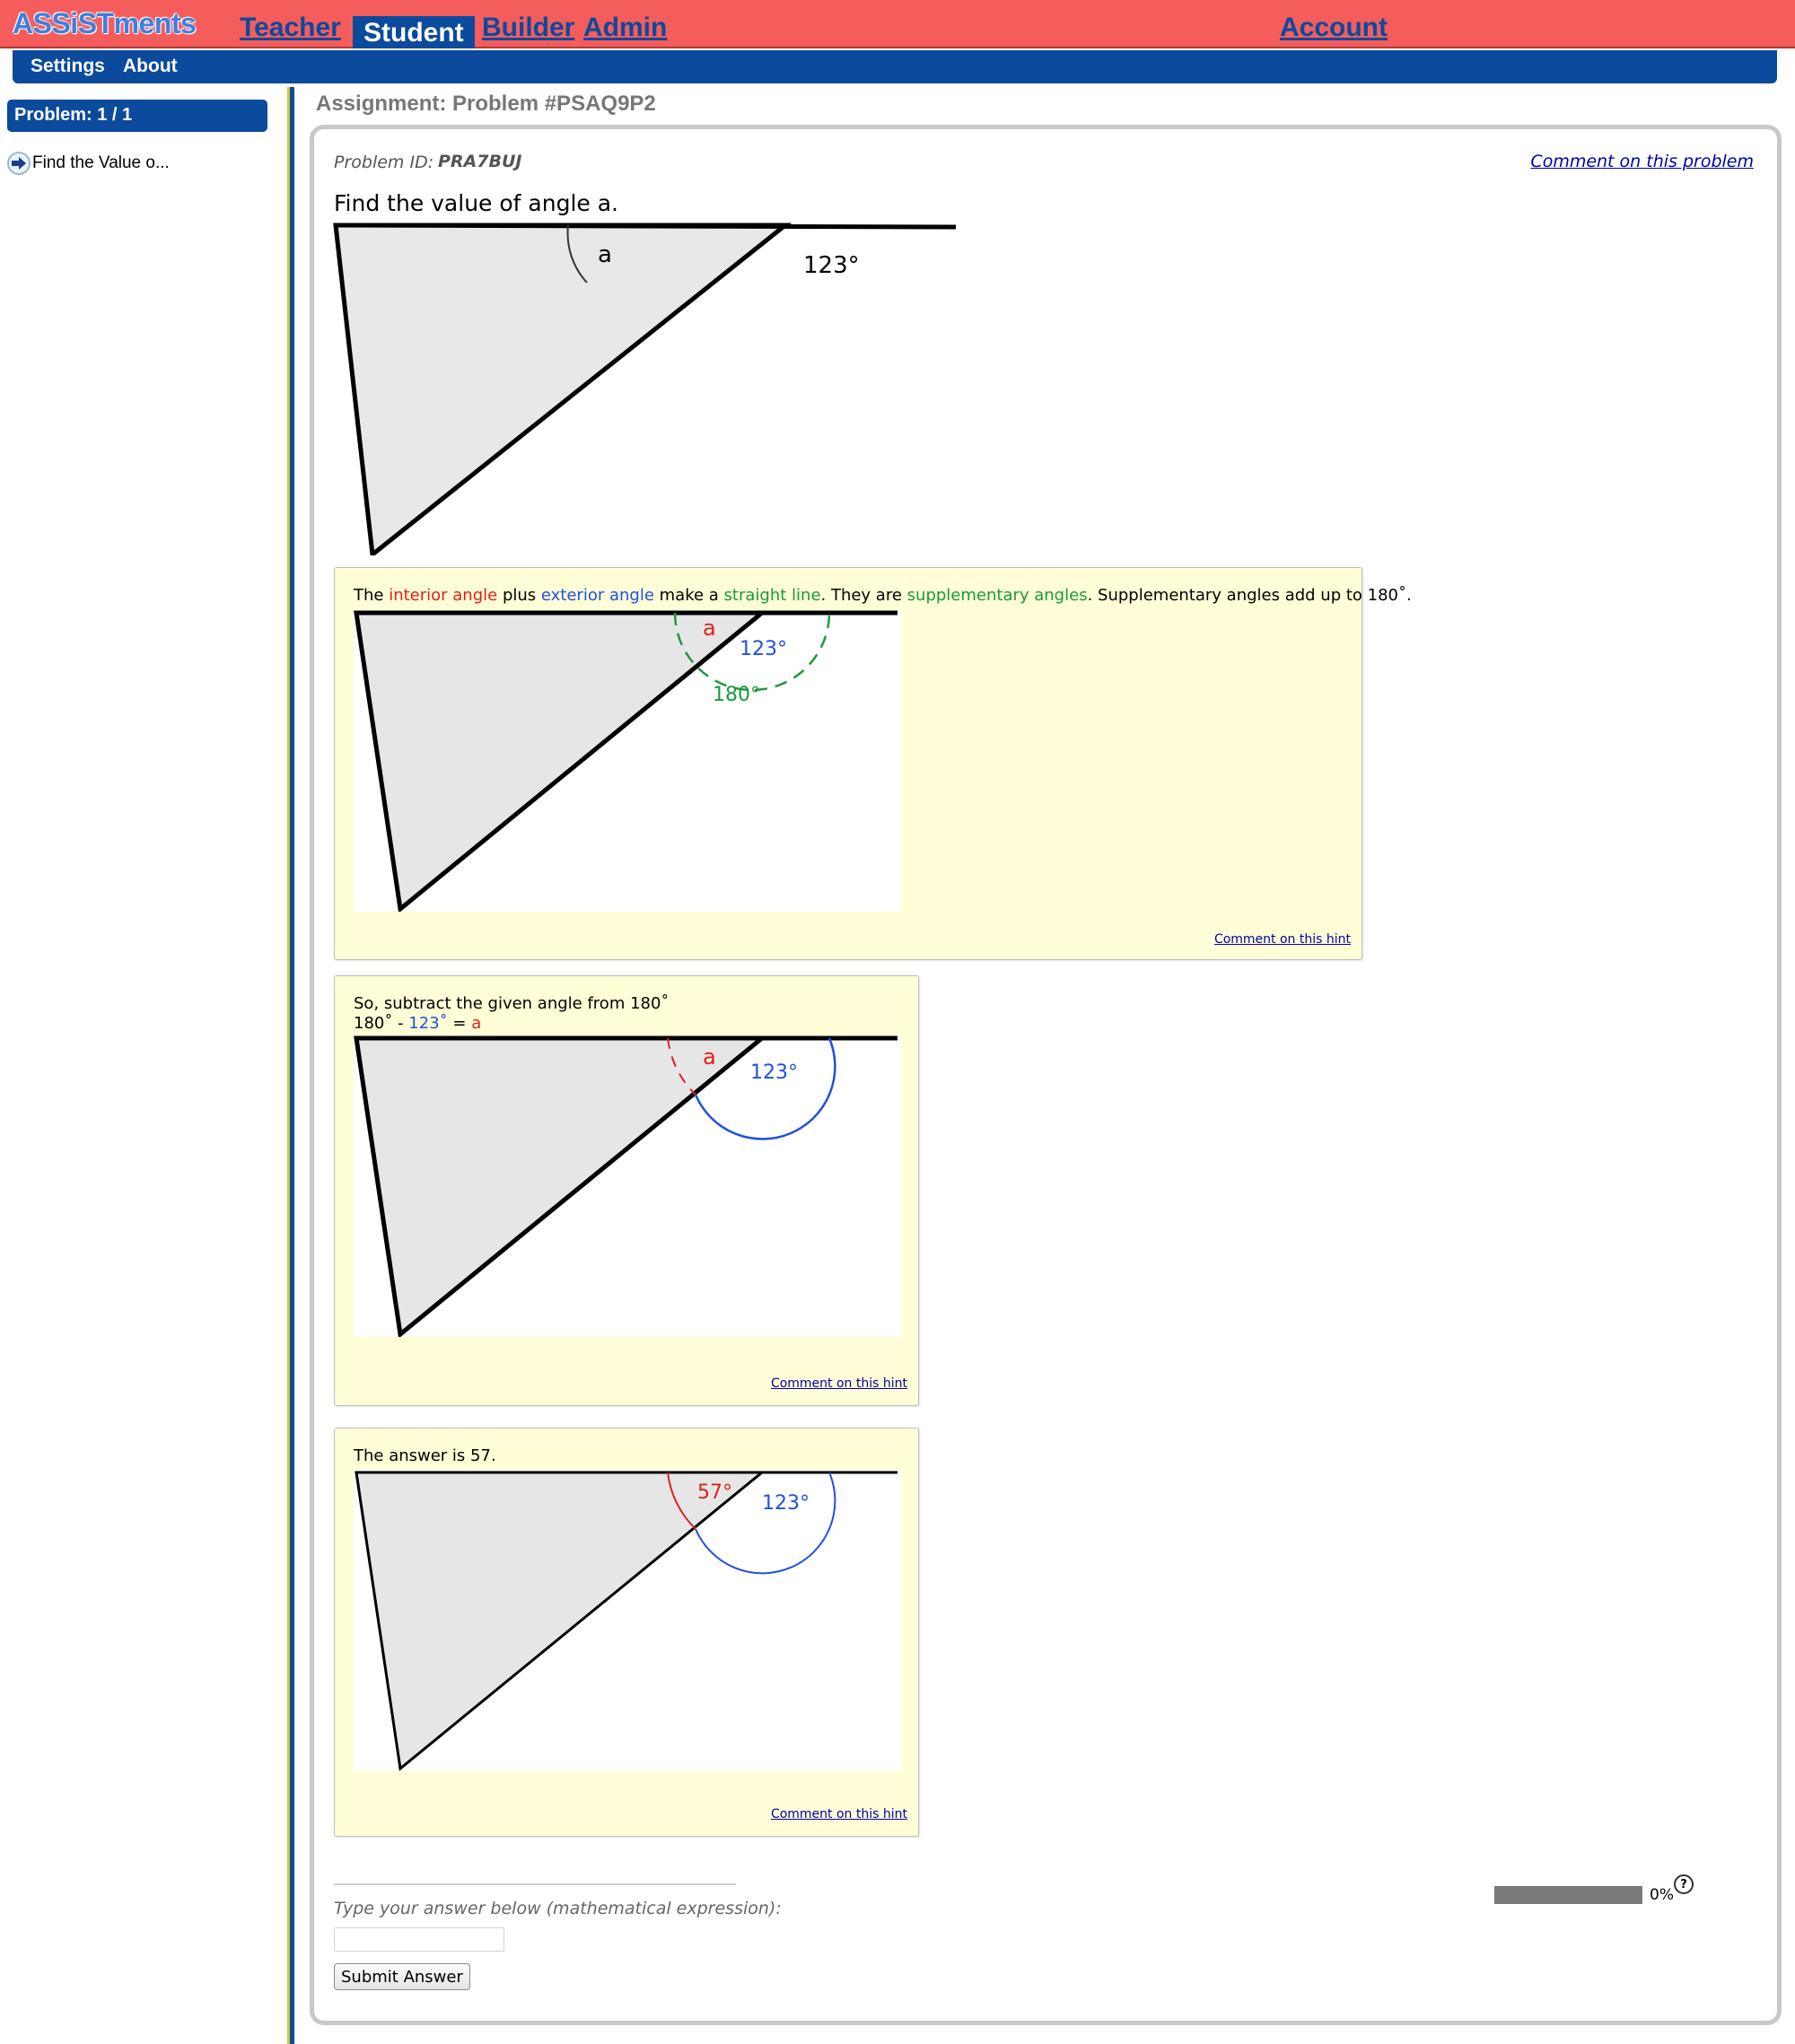 The image size is (1795, 2044). I want to click on hint-1-exterior-term: exterior angle, so click(597, 596).